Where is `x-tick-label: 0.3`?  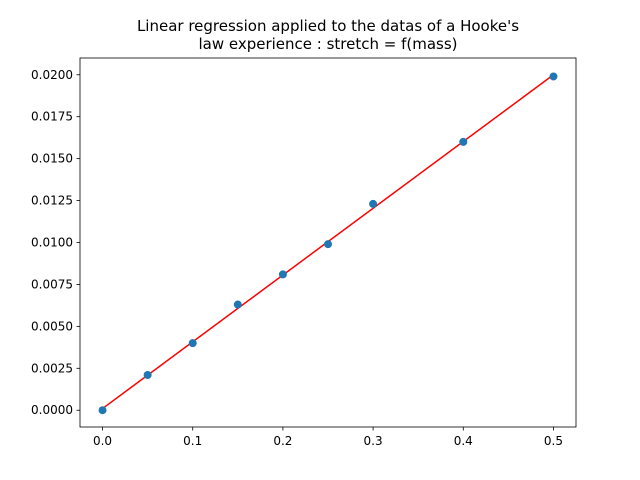
x-tick-label: 0.3 is located at coordinates (373, 441).